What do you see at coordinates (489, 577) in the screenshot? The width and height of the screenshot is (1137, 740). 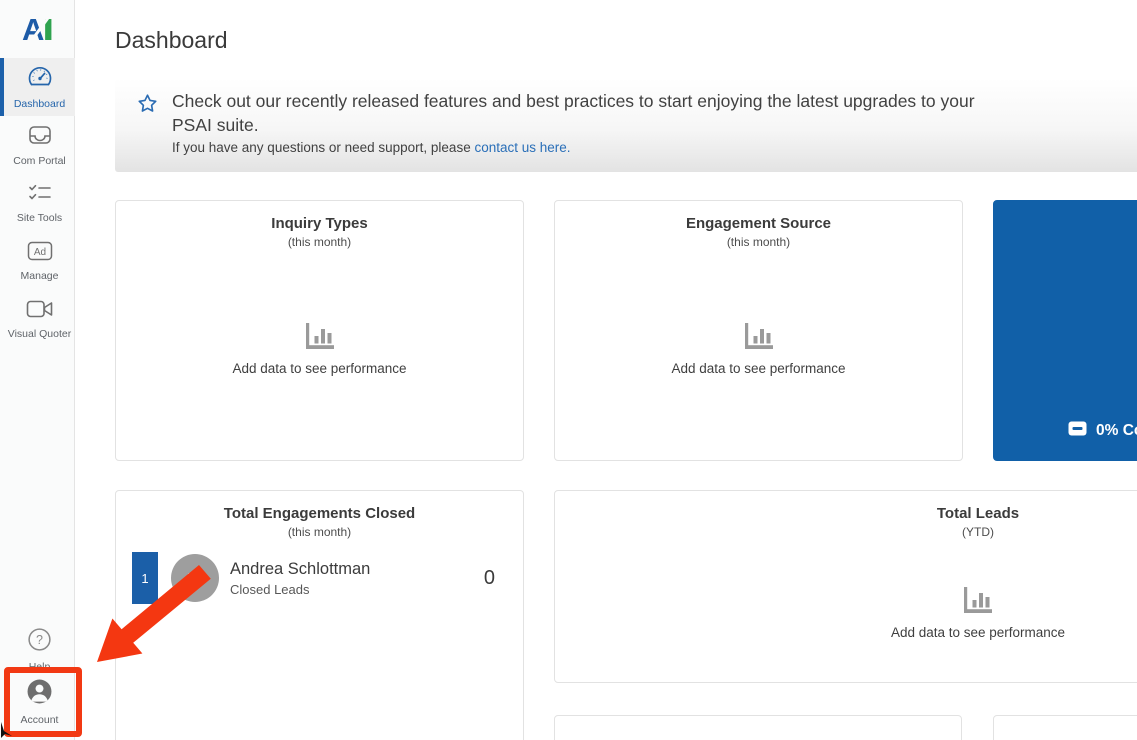 I see `leader-value: 0` at bounding box center [489, 577].